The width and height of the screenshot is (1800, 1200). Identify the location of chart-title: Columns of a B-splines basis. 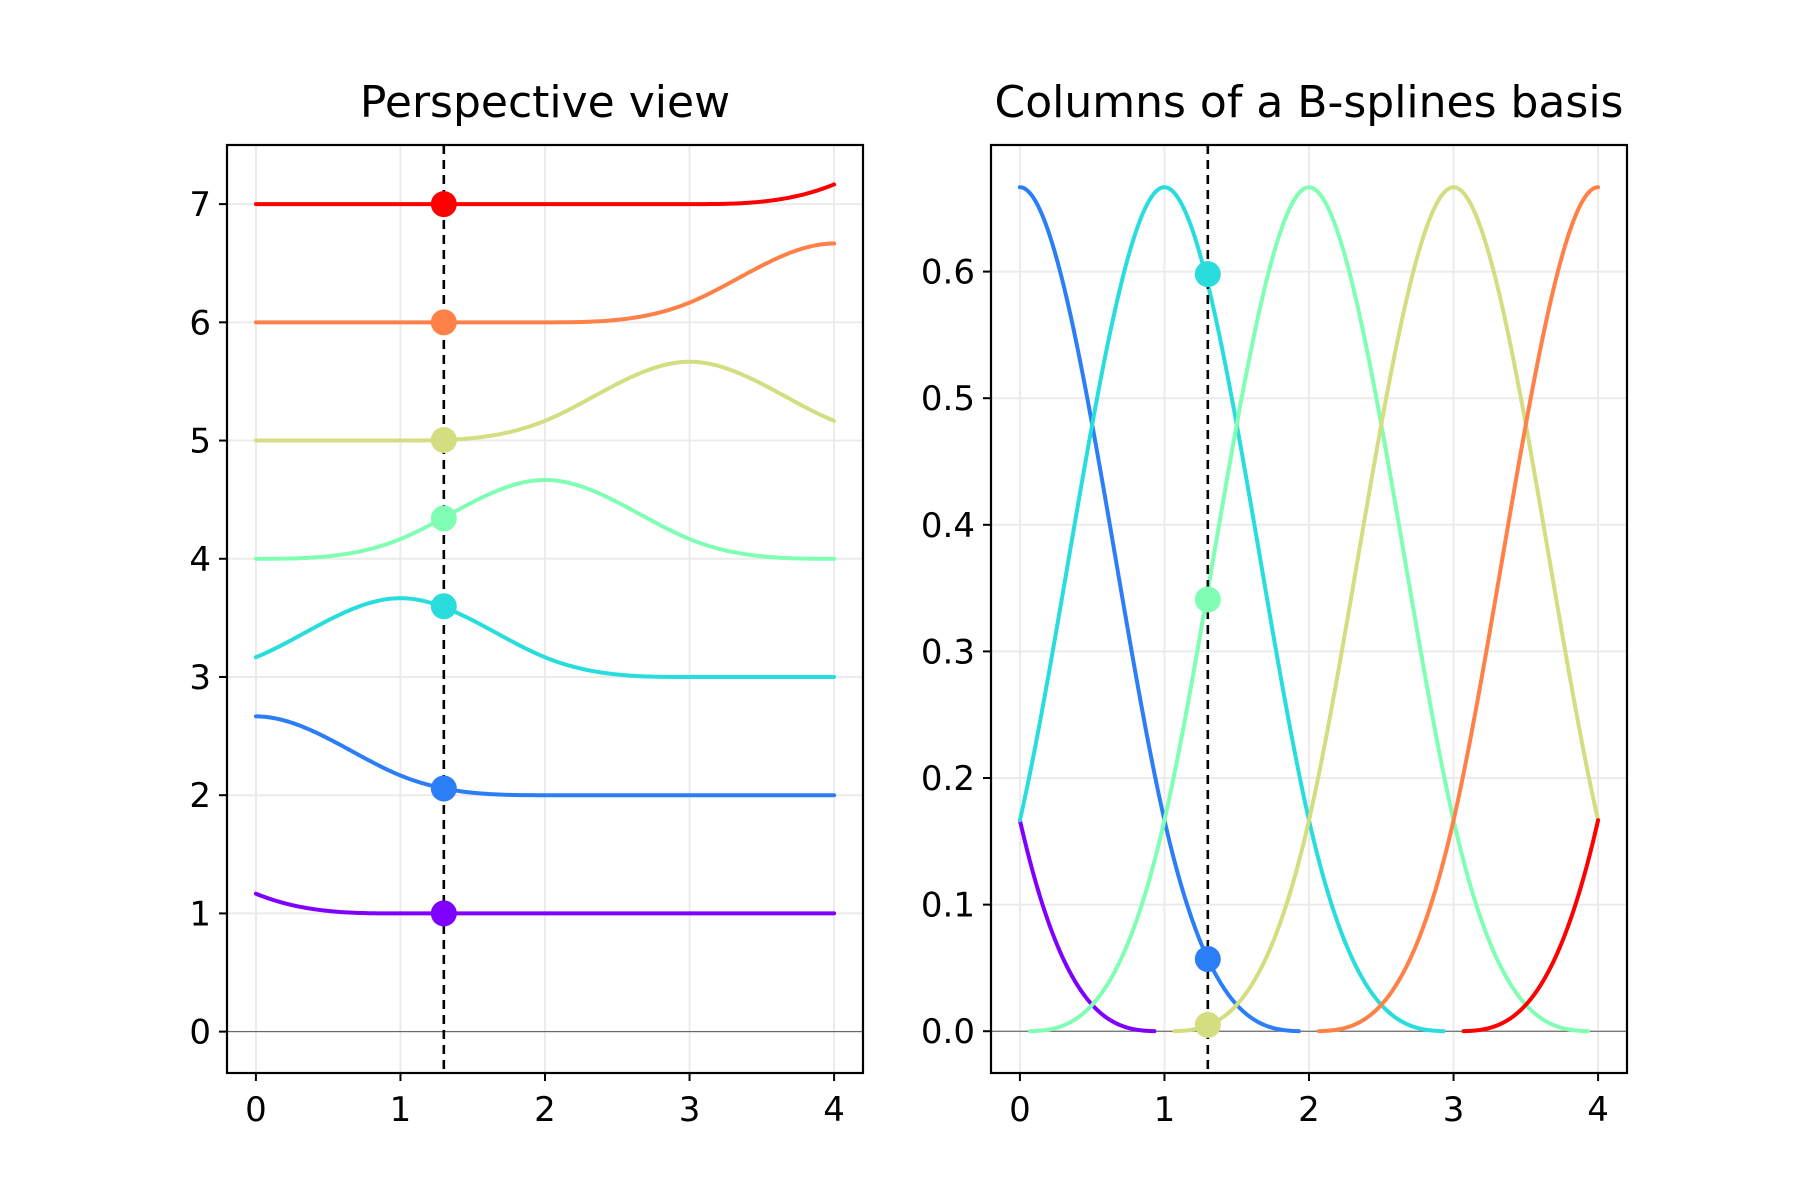
(1309, 102).